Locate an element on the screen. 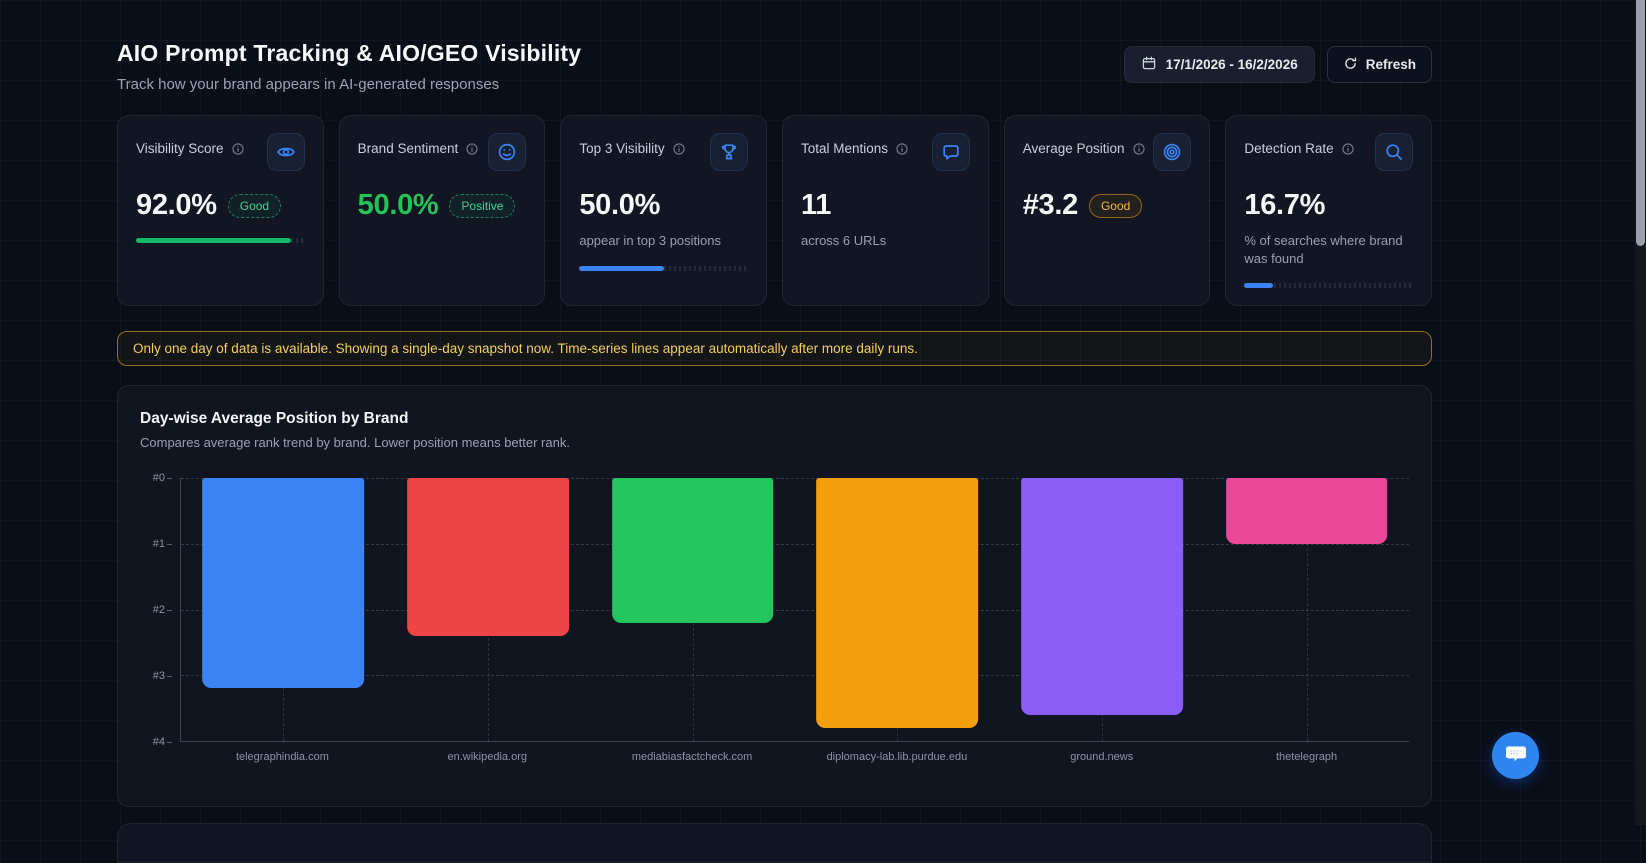 The height and width of the screenshot is (863, 1646). chat-bubble-icon is located at coordinates (1516, 755).